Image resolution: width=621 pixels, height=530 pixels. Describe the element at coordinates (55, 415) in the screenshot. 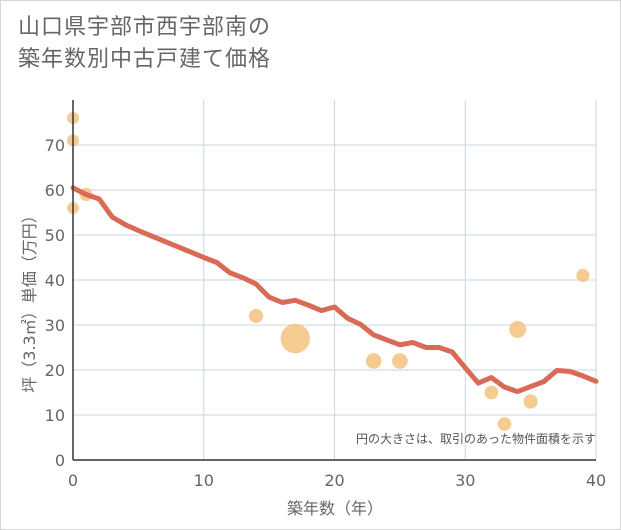

I see `y-tick-label: 10` at that location.